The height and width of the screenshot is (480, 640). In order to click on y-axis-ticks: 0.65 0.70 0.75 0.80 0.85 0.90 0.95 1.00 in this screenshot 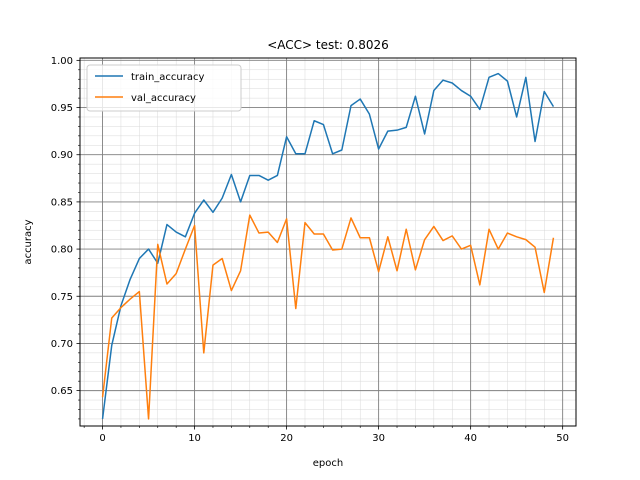, I will do `click(65, 238)`.